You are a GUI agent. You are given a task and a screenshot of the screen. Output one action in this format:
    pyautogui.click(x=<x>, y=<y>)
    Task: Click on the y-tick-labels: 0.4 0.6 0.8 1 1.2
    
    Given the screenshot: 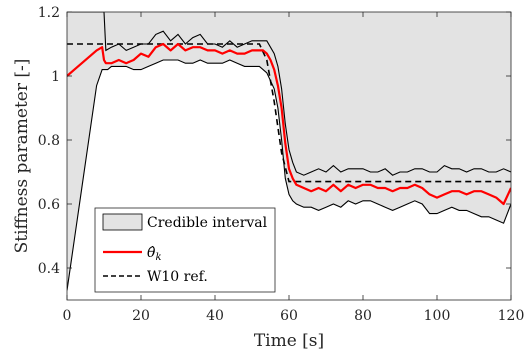 What is the action you would take?
    pyautogui.click(x=49, y=141)
    